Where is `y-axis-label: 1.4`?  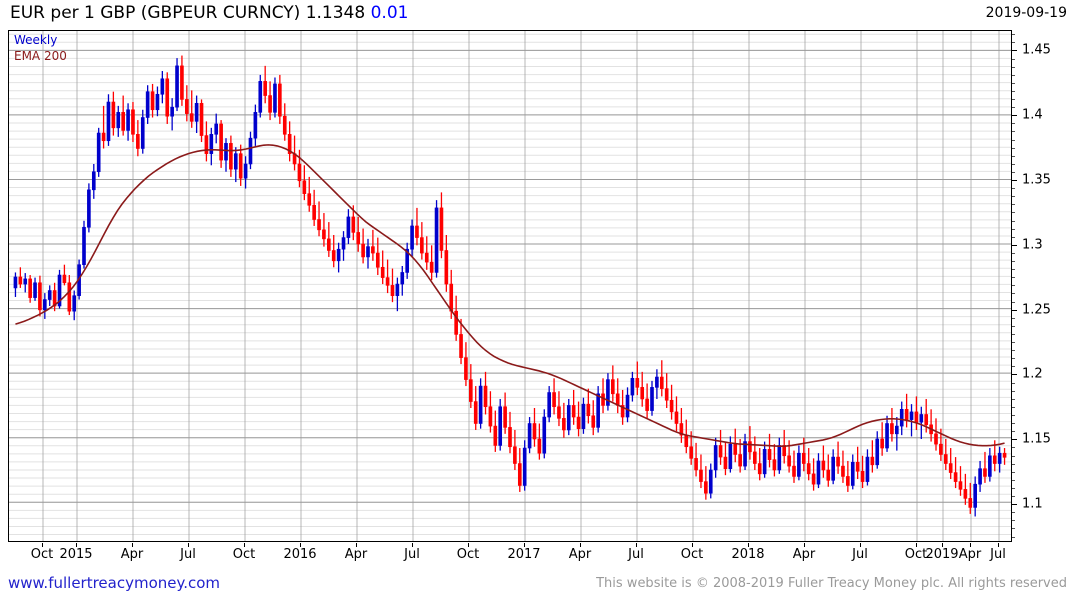 y-axis-label: 1.4 is located at coordinates (1032, 115).